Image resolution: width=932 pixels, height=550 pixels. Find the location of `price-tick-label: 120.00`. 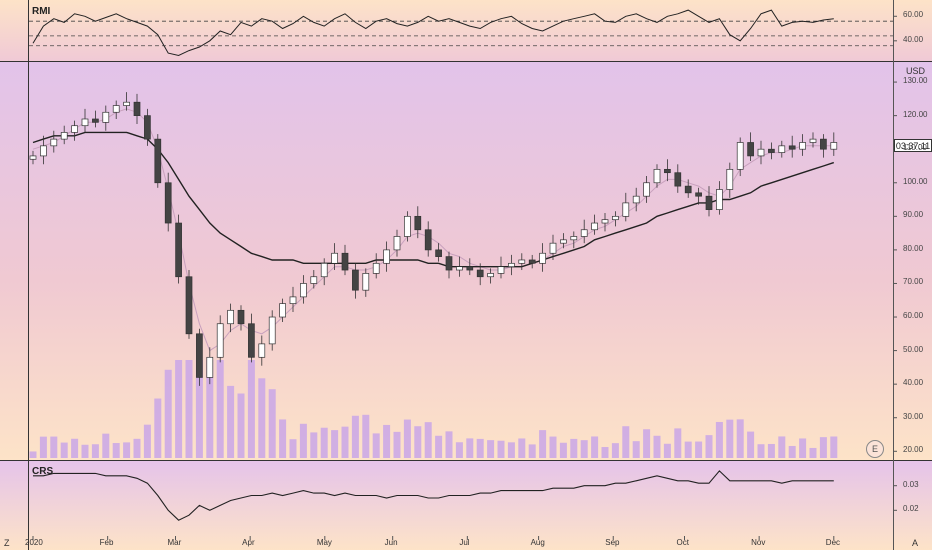

price-tick-label: 120.00 is located at coordinates (915, 114).